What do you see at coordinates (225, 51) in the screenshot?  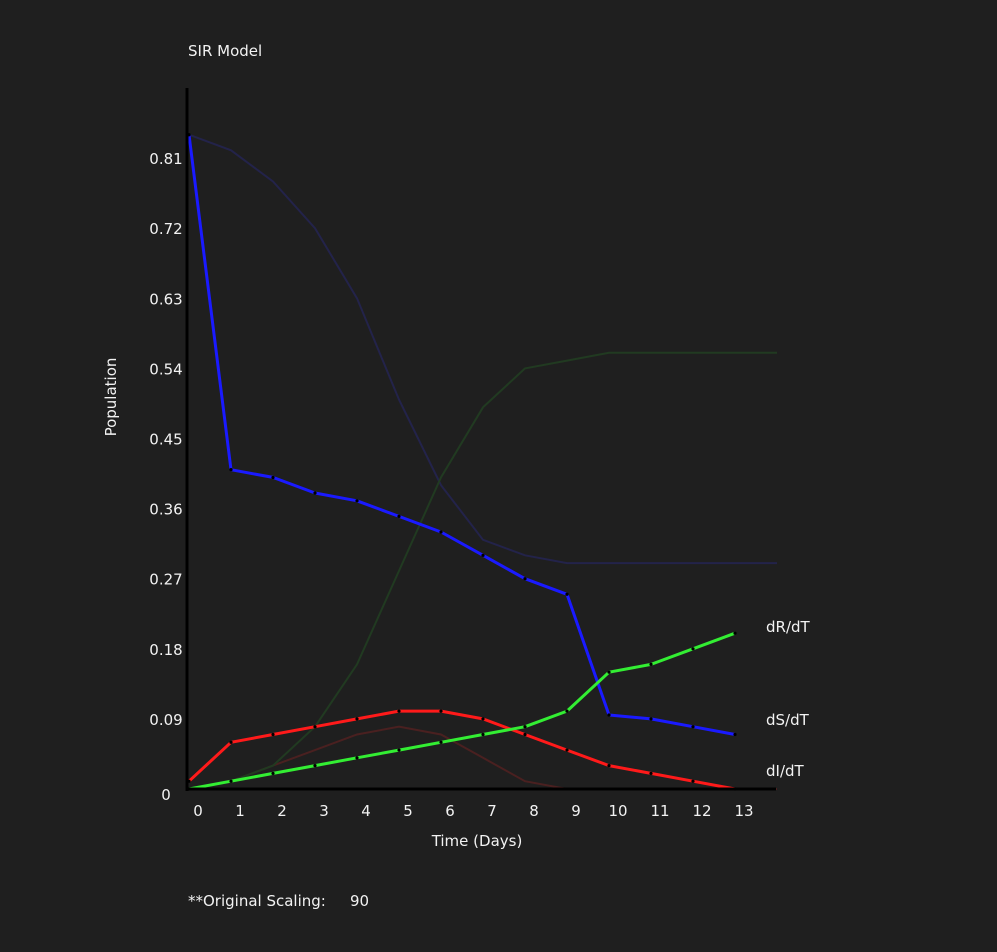 I see `chart-title: SIR Model` at bounding box center [225, 51].